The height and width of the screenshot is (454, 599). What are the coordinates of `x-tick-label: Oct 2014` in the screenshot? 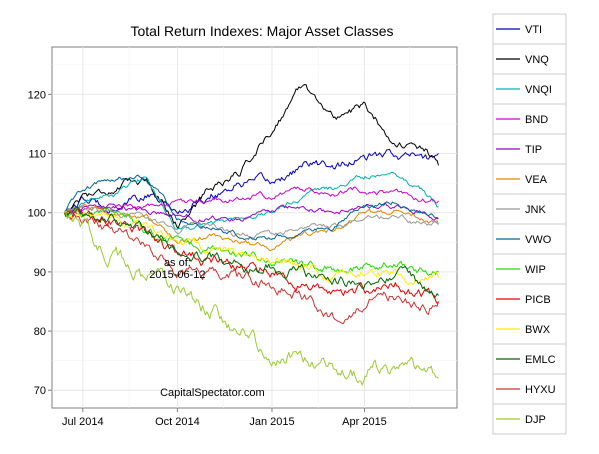 It's located at (177, 422).